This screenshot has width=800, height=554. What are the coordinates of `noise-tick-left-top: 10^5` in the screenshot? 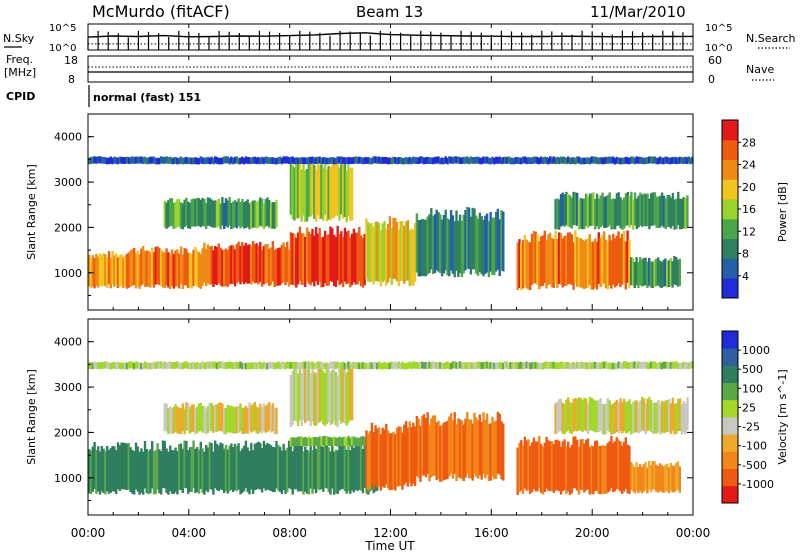 It's located at (62, 28).